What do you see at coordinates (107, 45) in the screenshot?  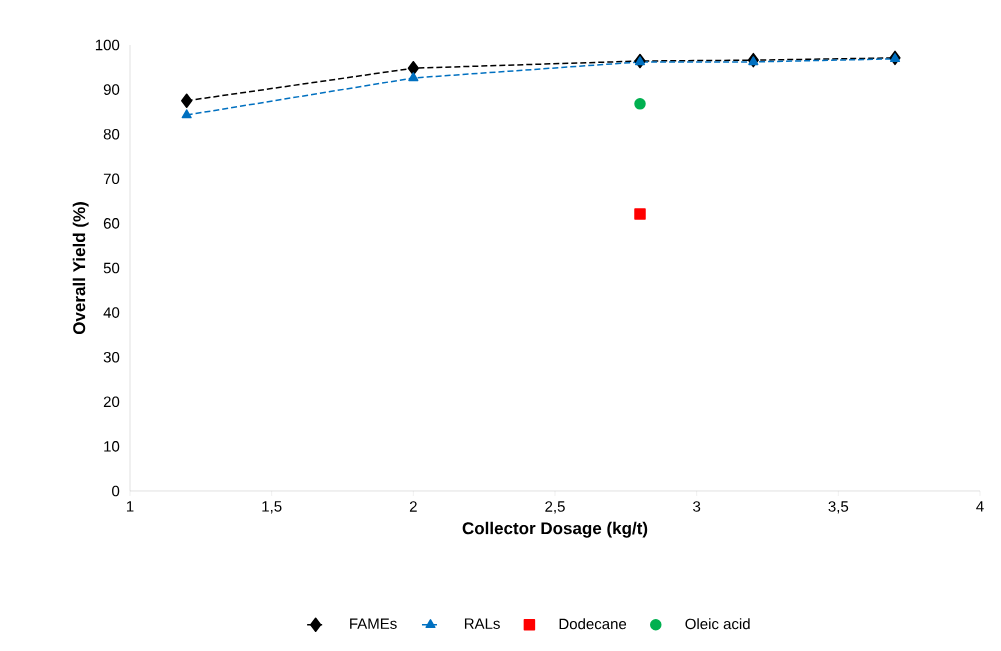 I see `y-tick-label: 100` at bounding box center [107, 45].